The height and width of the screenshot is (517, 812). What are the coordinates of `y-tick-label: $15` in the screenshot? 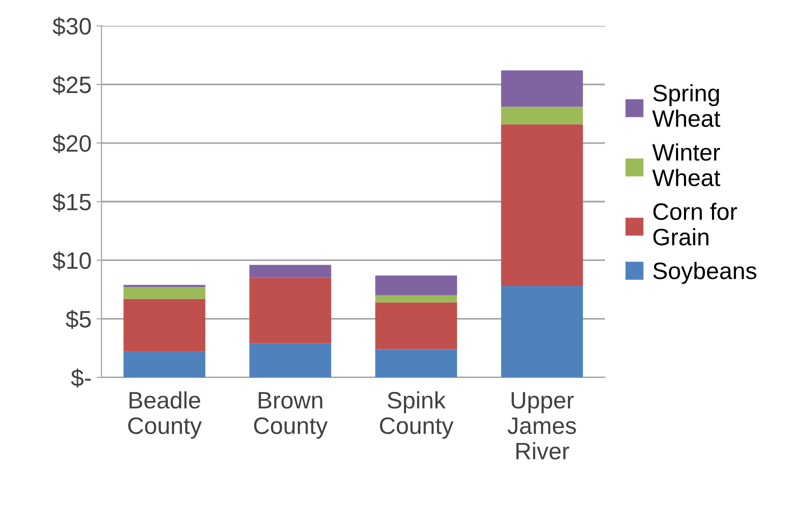 It's located at (71, 202).